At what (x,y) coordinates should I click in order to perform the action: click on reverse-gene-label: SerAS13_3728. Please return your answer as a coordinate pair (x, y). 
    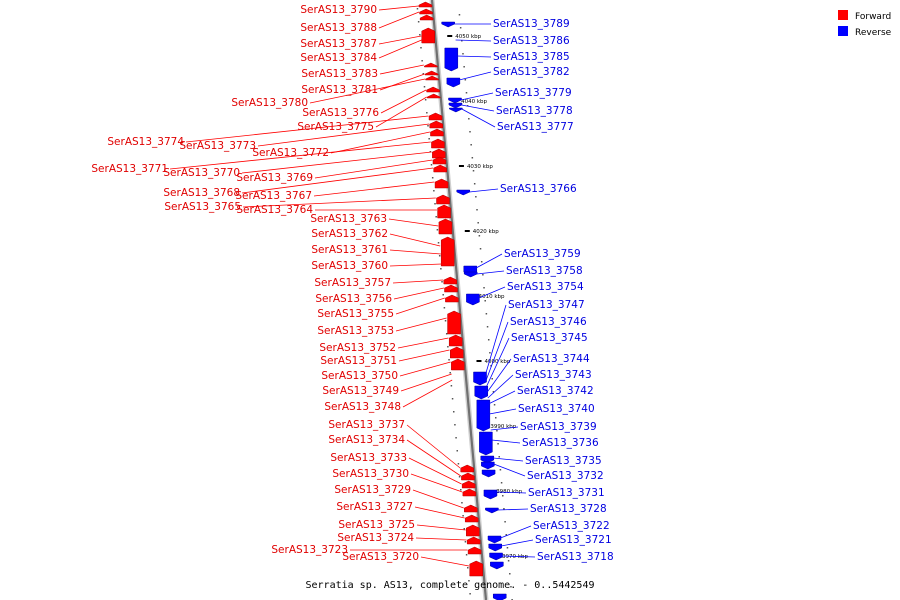
    Looking at the image, I should click on (568, 509).